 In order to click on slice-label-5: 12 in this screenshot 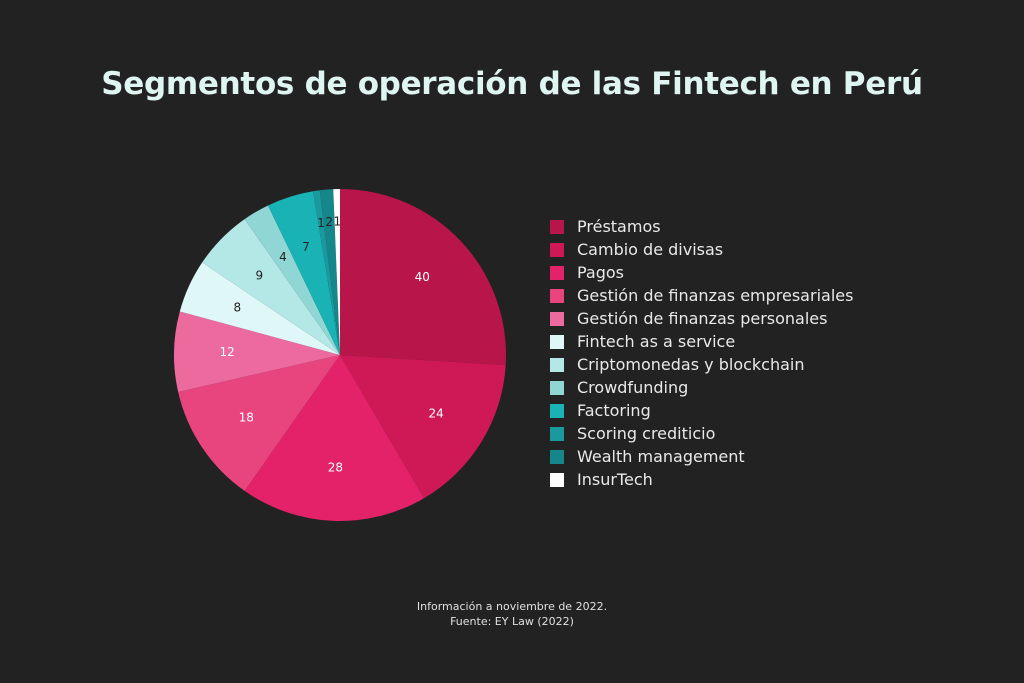, I will do `click(227, 352)`.